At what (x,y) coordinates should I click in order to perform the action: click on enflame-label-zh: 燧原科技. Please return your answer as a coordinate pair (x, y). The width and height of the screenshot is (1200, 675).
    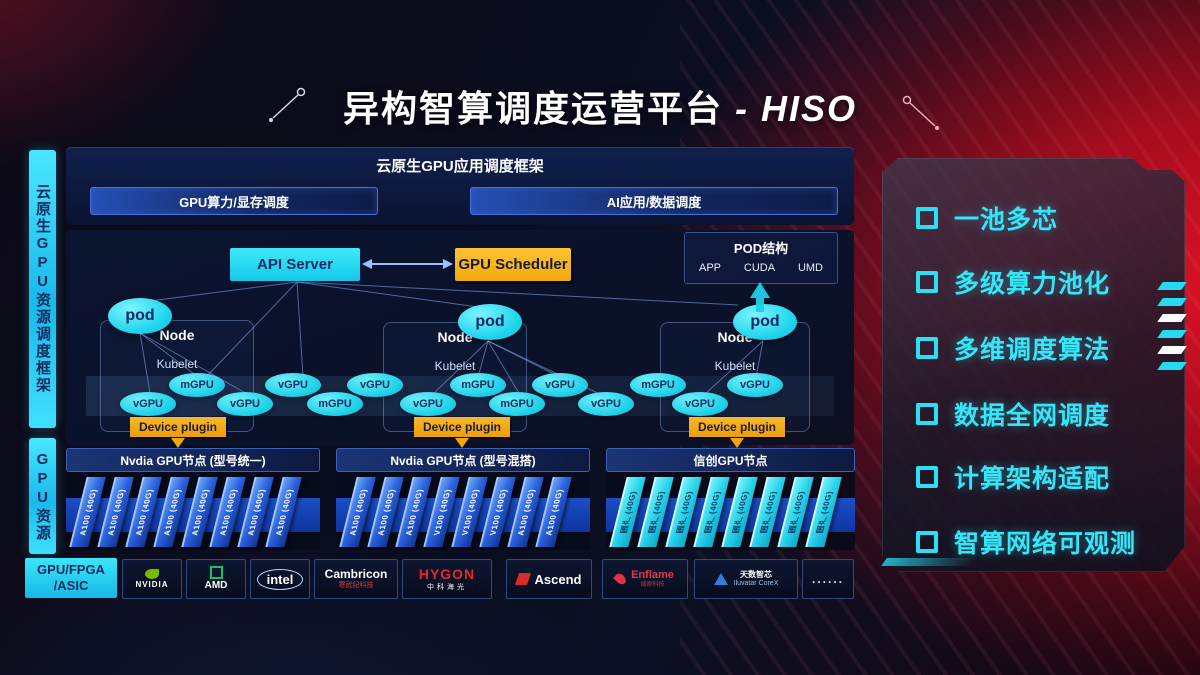
    Looking at the image, I should click on (652, 585).